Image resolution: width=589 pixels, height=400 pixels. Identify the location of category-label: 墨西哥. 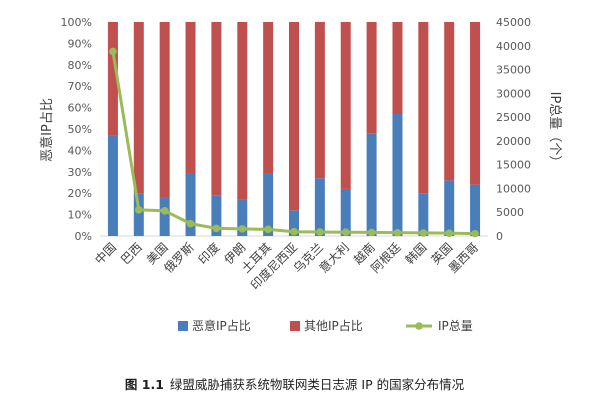
(463, 257).